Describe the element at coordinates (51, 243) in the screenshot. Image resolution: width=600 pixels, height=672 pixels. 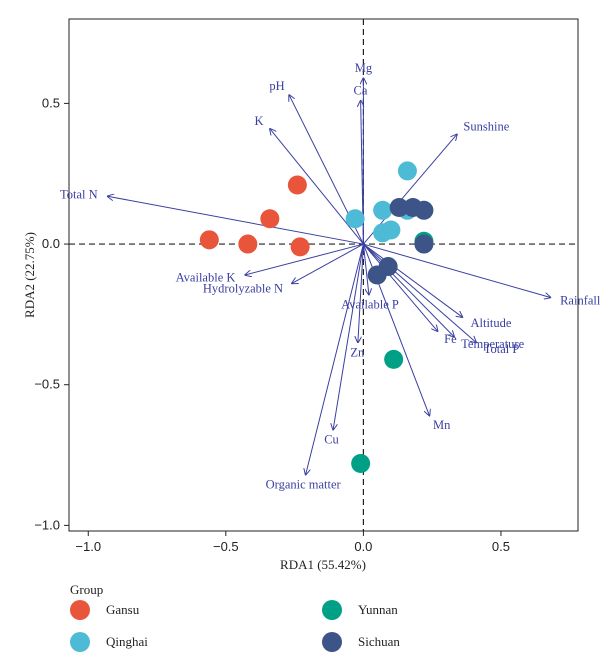
I see `y-tick-label: 0.0` at that location.